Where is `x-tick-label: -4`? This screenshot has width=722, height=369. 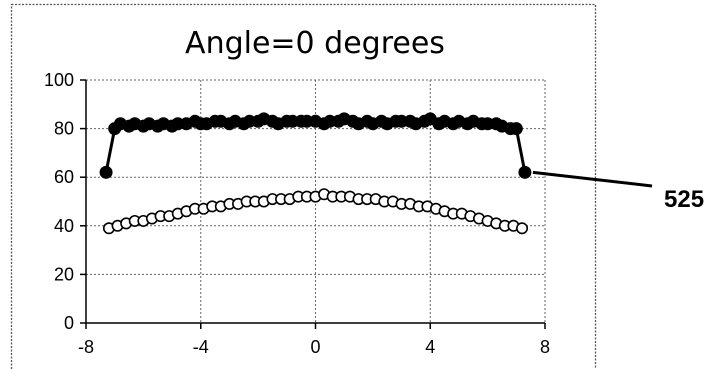 x-tick-label: -4 is located at coordinates (201, 347).